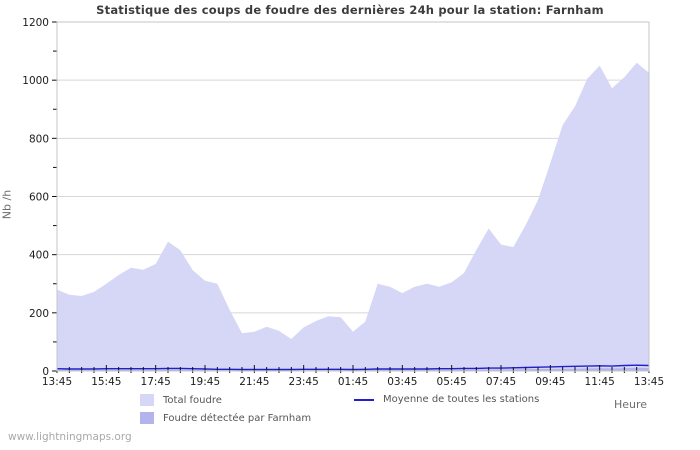  What do you see at coordinates (39, 314) in the screenshot?
I see `ytick-label-200: 200` at bounding box center [39, 314].